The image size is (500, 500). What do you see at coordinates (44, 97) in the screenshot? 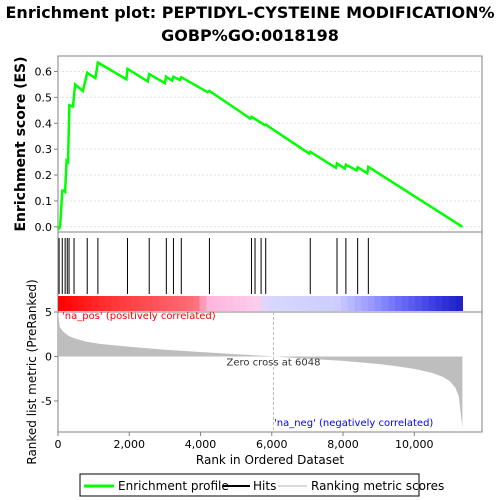
I see `es-y-tick-label: 0.5` at bounding box center [44, 97].